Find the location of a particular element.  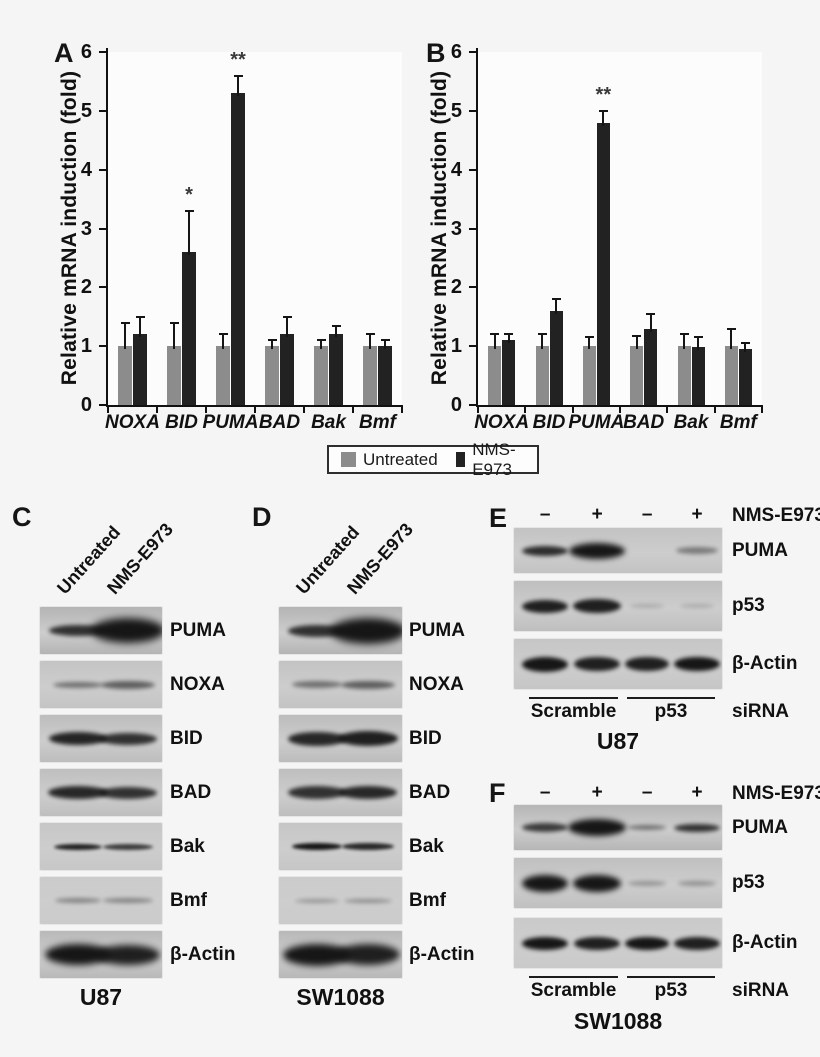

blot-row-D-NOXA is located at coordinates (340, 684).